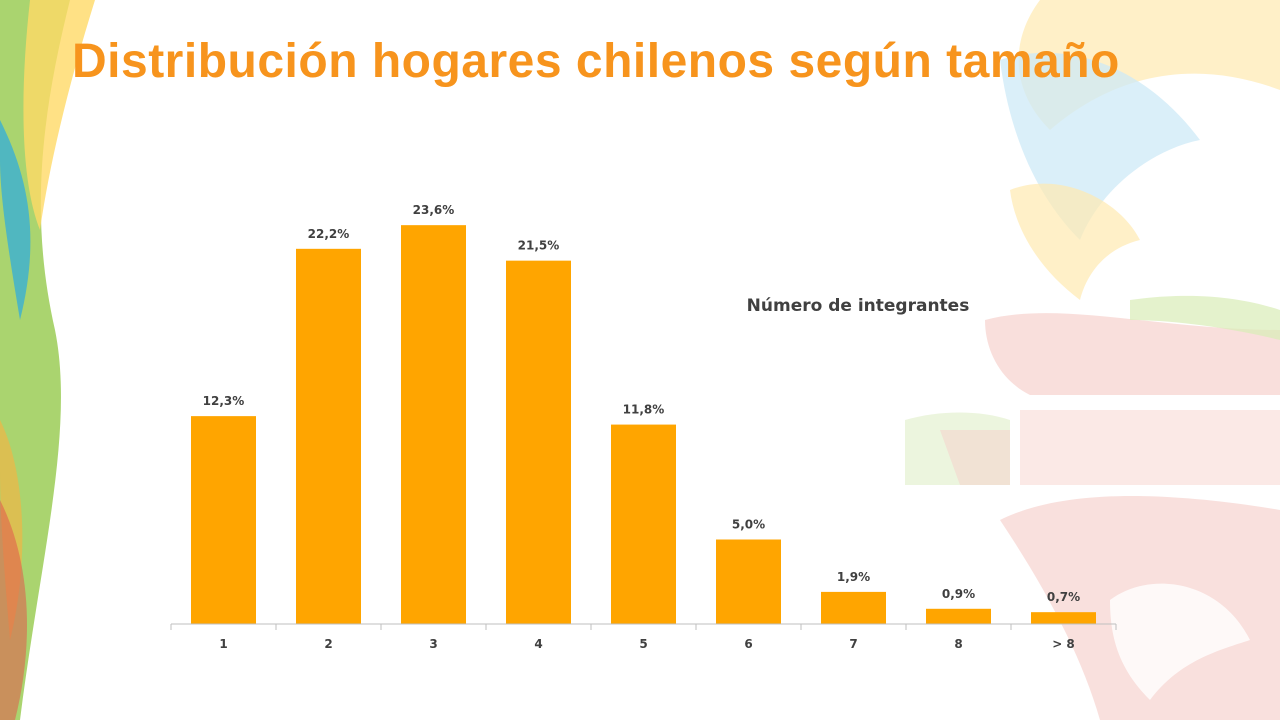 The height and width of the screenshot is (720, 1280). I want to click on x-tick-label-1: 1, so click(223, 644).